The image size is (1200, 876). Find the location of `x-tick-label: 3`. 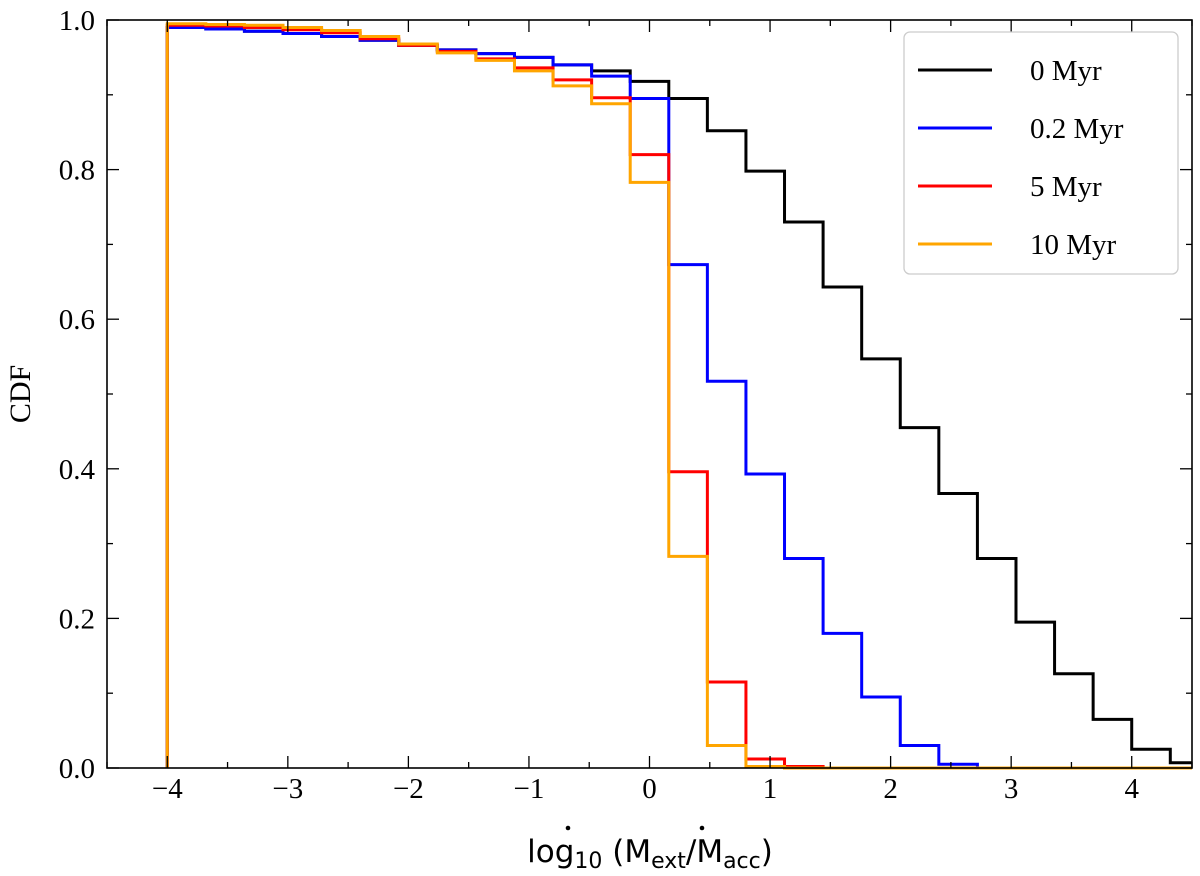

x-tick-label: 3 is located at coordinates (1011, 789).